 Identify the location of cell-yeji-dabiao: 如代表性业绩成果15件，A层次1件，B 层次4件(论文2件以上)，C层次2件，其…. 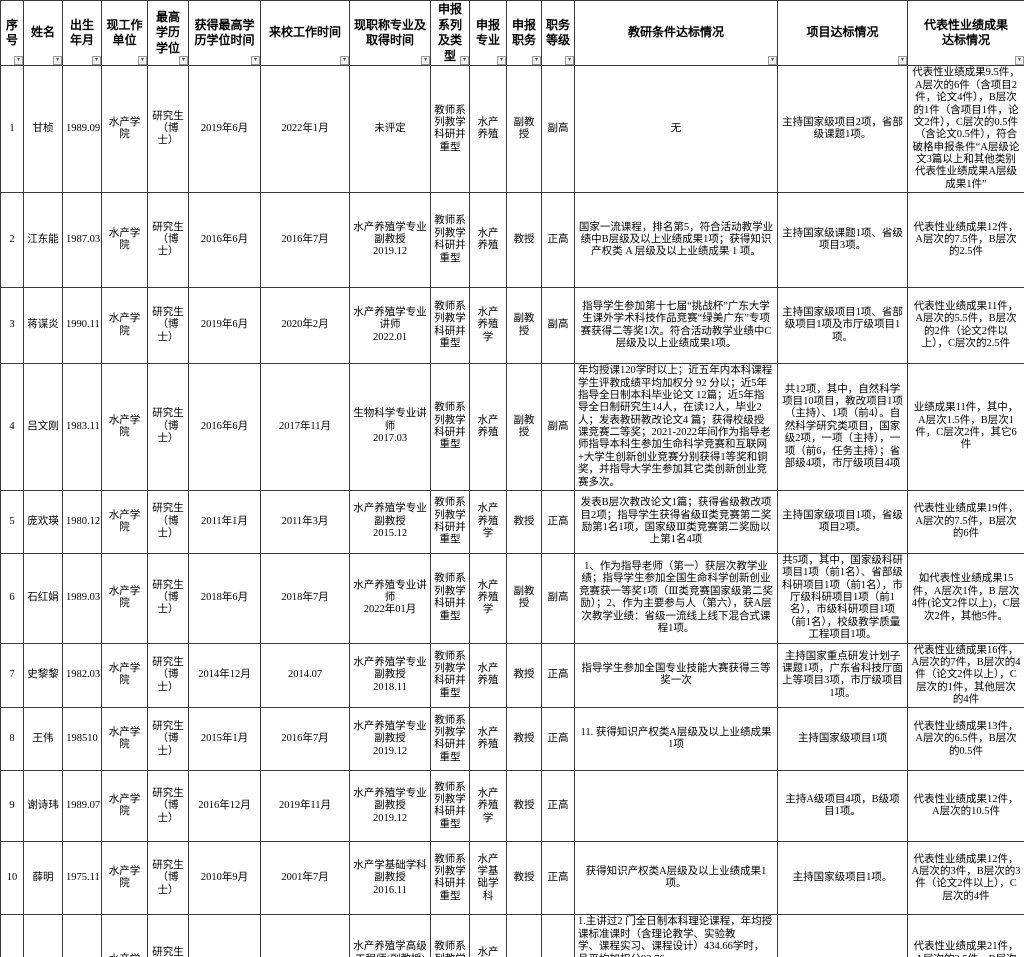
(965, 598).